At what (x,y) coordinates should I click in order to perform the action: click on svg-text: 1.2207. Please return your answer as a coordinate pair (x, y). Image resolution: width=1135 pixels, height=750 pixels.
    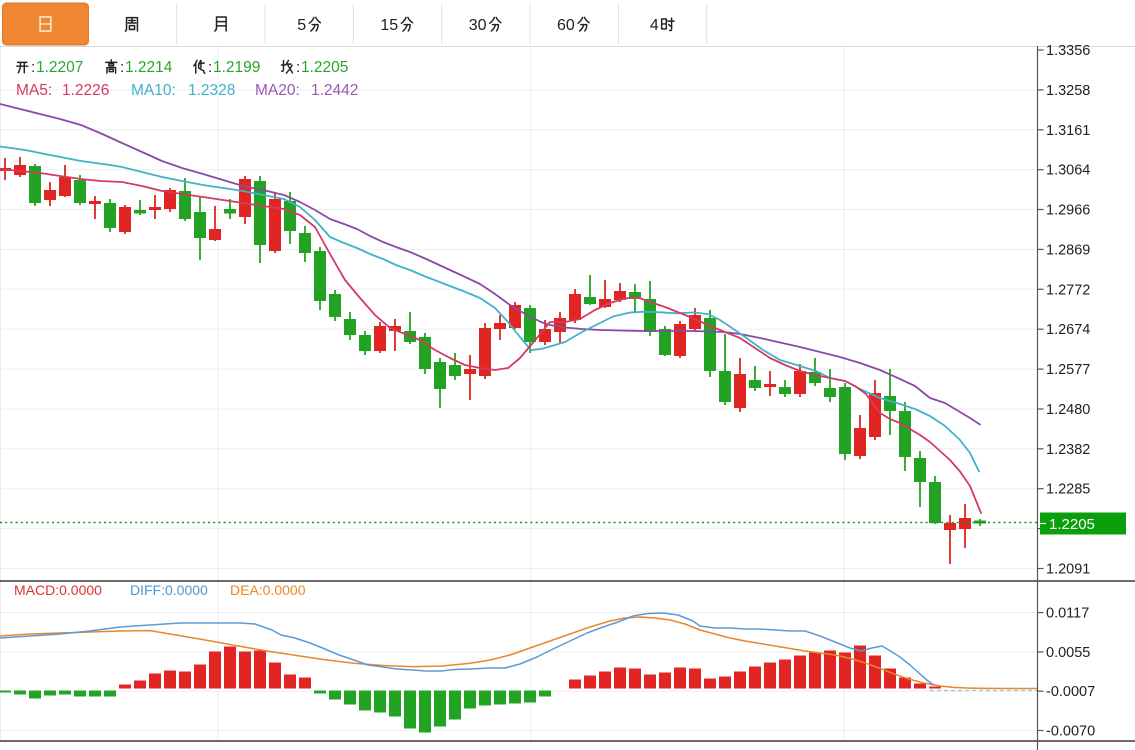
    Looking at the image, I should click on (59, 67).